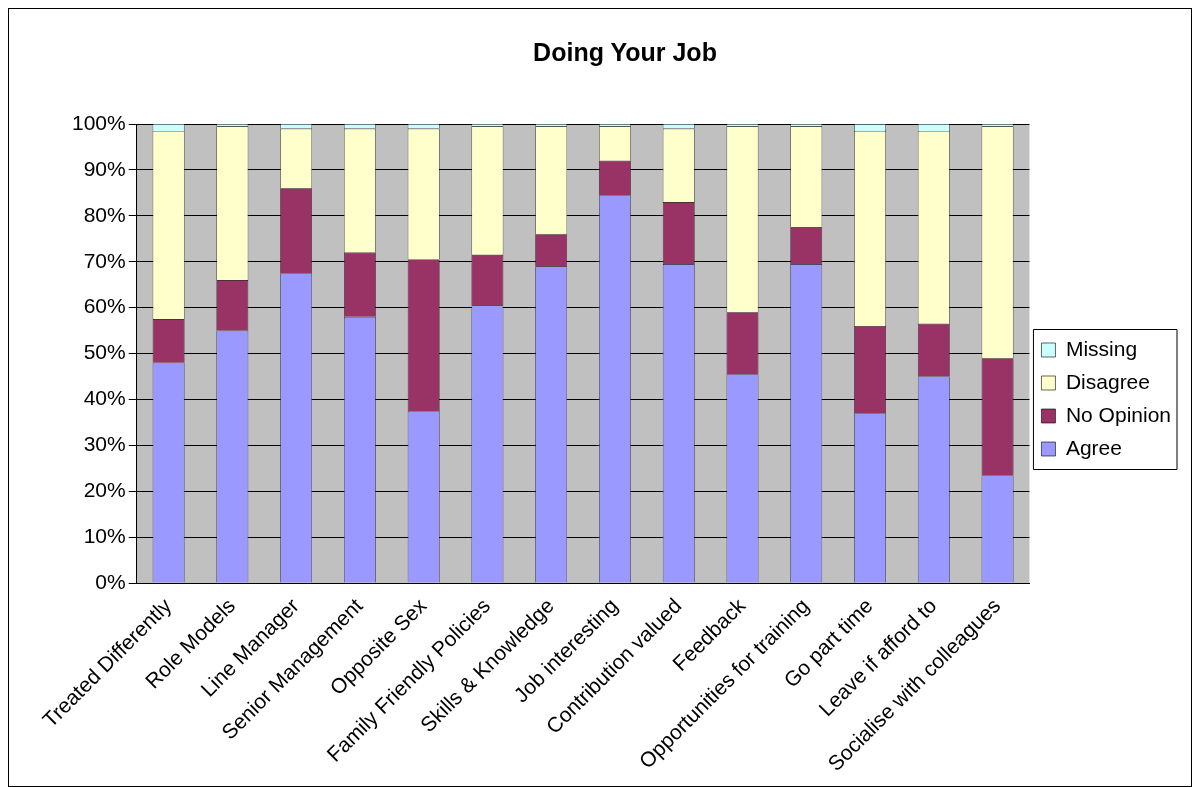 The width and height of the screenshot is (1192, 787). What do you see at coordinates (98, 122) in the screenshot?
I see `y-tick-label: 100%` at bounding box center [98, 122].